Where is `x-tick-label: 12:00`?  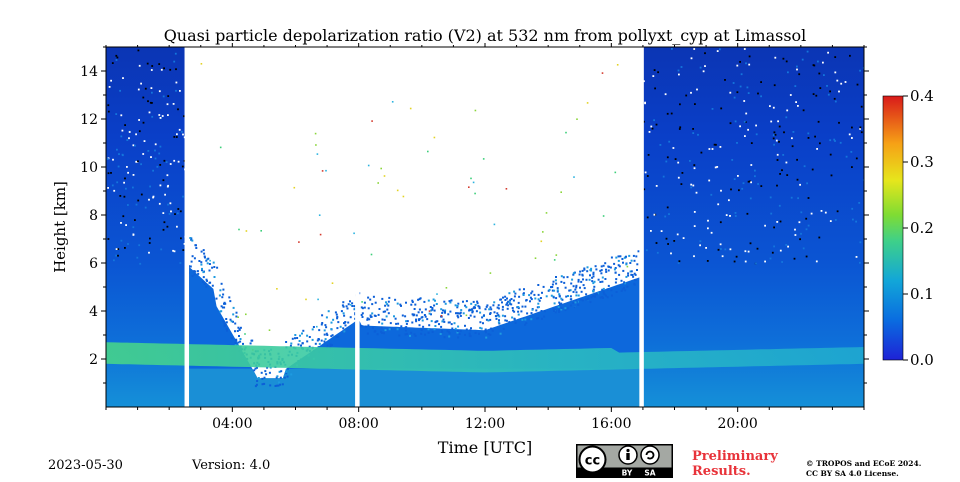 x-tick-label: 12:00 is located at coordinates (485, 424).